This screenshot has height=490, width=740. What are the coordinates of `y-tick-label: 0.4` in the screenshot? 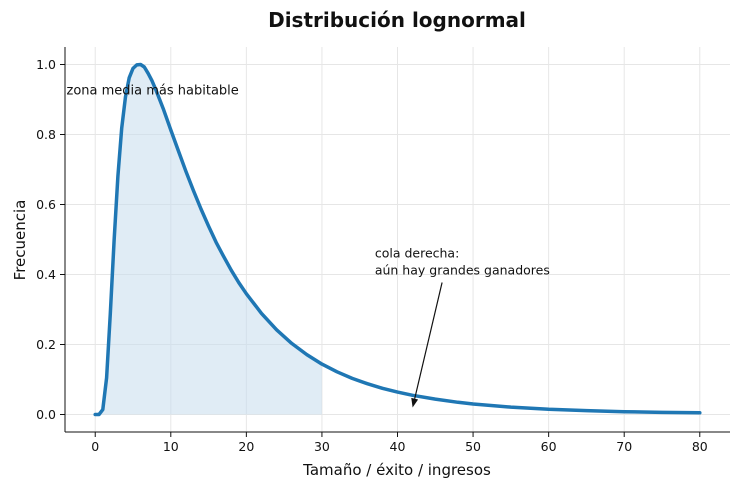 It's located at (46, 274).